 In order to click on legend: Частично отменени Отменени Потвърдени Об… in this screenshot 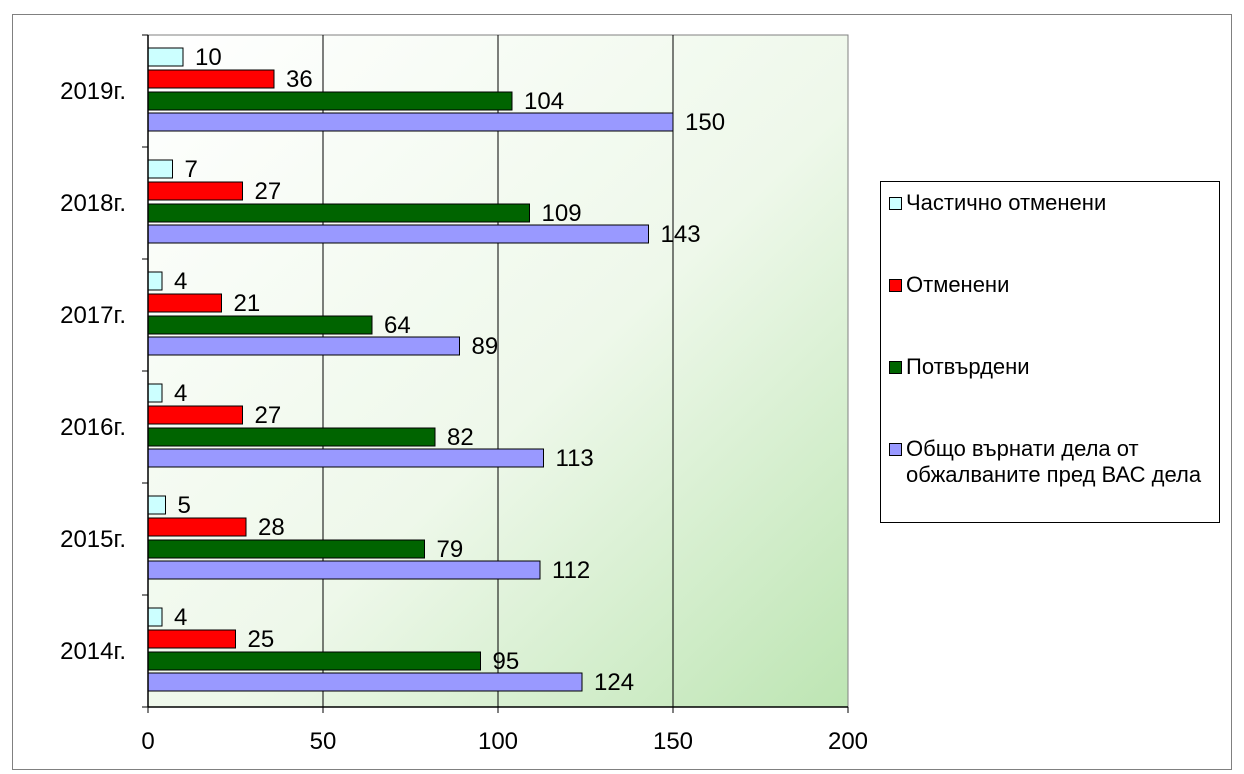, I will do `click(1050, 352)`.